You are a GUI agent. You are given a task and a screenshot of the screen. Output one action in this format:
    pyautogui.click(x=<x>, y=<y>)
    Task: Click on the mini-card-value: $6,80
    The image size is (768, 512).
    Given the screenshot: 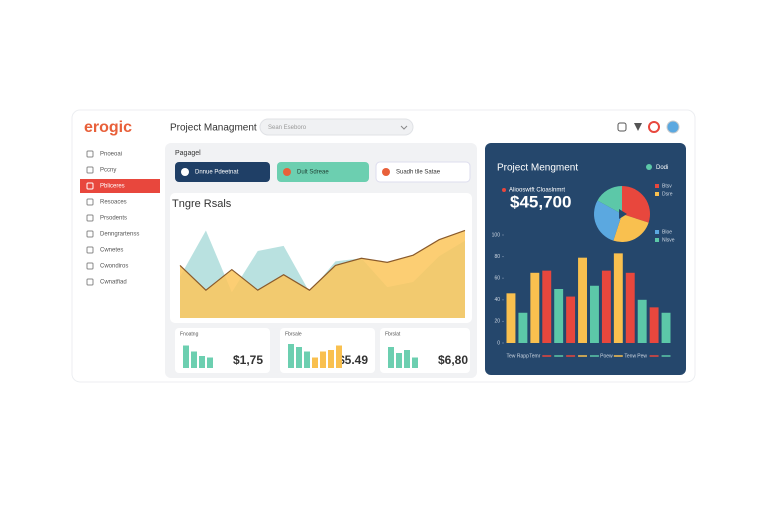 What is the action you would take?
    pyautogui.click(x=453, y=360)
    